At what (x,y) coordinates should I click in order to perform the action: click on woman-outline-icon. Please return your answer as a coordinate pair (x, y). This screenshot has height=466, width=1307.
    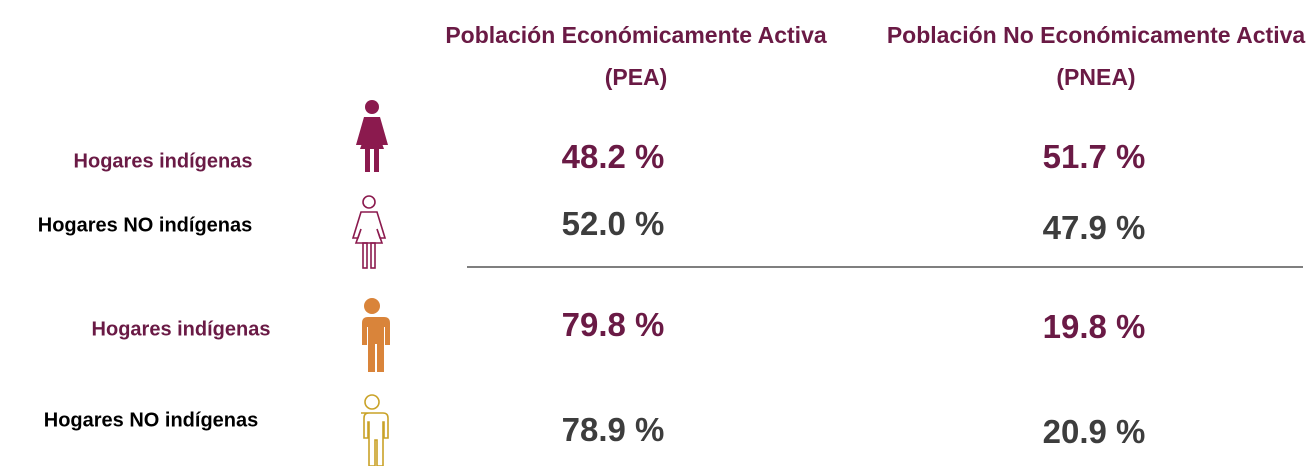
    Looking at the image, I should click on (369, 232).